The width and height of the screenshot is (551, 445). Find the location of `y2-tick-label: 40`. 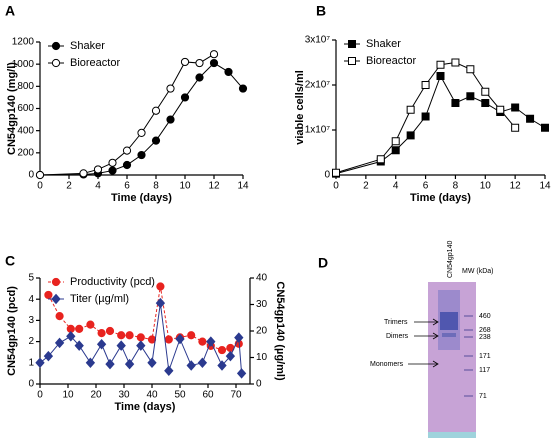

y2-tick-label: 40 is located at coordinates (262, 278).